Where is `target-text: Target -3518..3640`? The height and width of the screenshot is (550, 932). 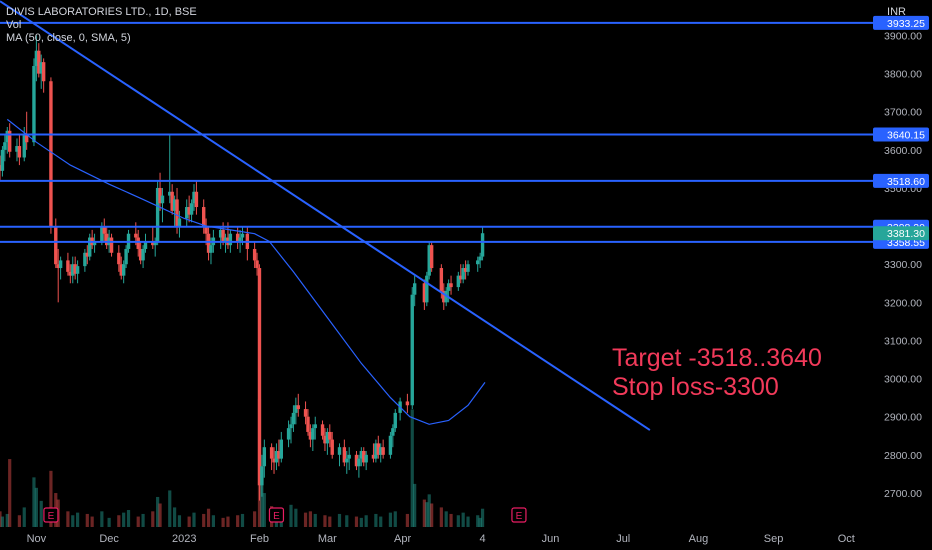 target-text: Target -3518..3640 is located at coordinates (717, 358).